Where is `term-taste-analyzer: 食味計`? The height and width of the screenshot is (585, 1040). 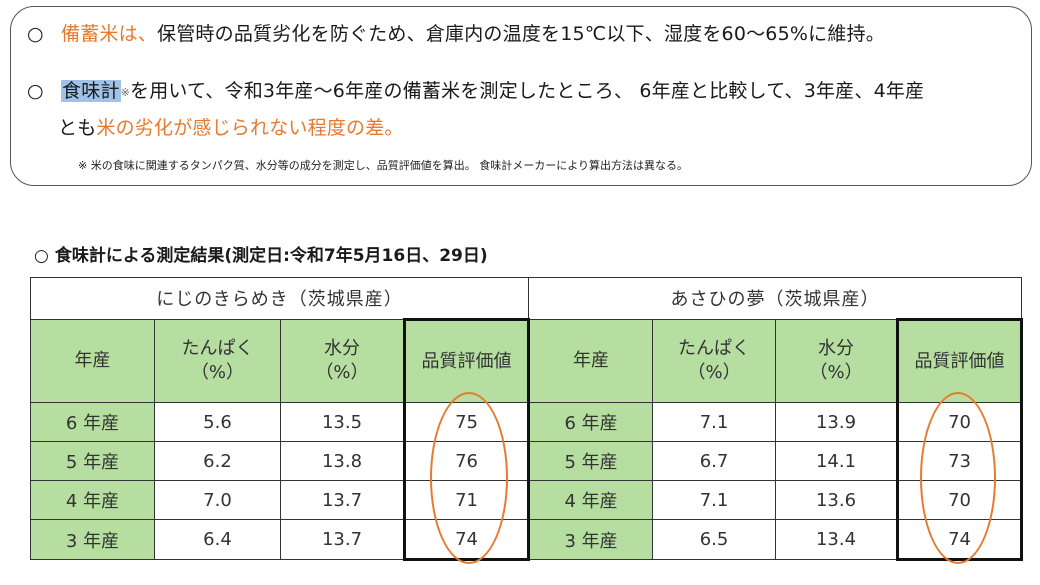 term-taste-analyzer: 食味計 is located at coordinates (91, 91).